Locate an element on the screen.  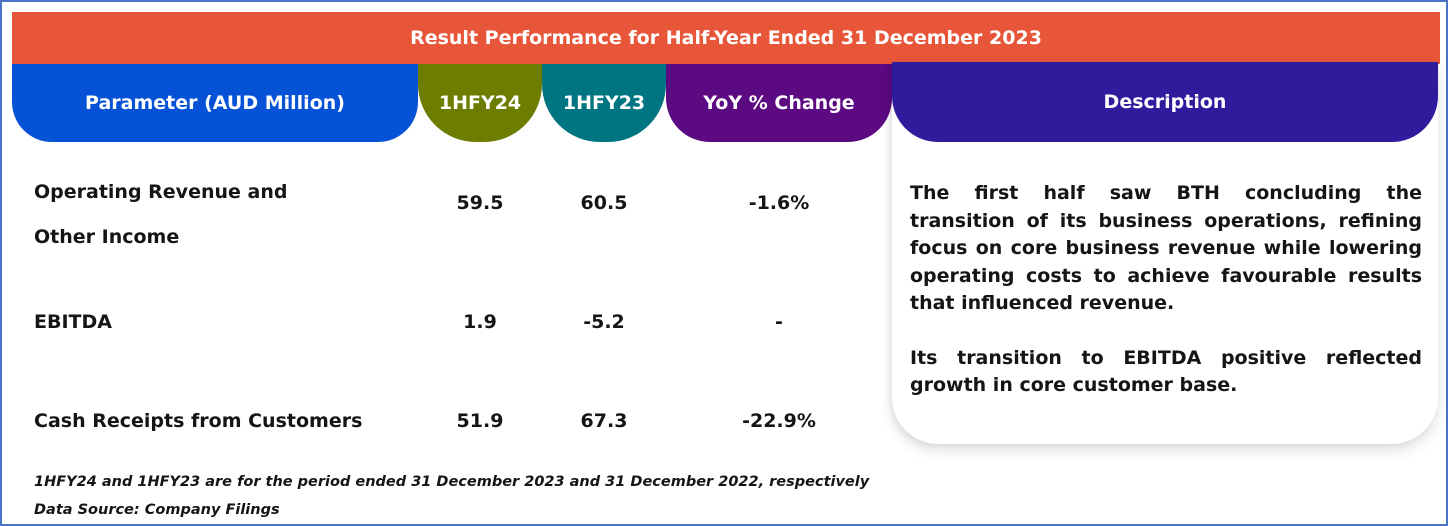
value-1hfy23: -5.2 is located at coordinates (604, 322).